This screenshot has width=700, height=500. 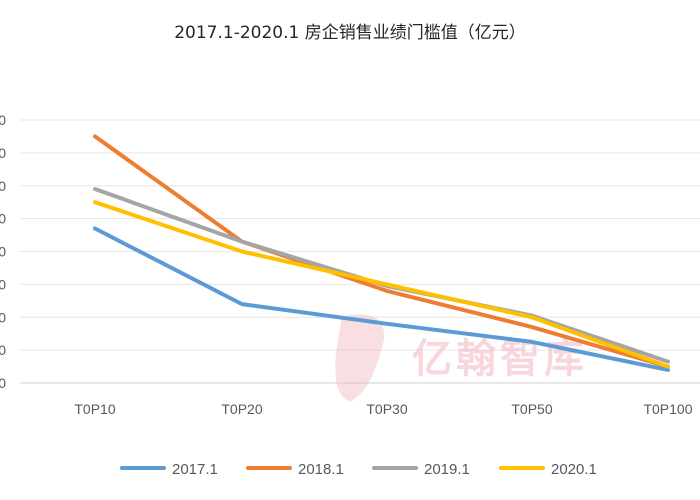 I want to click on x-tick-label: T0P20, so click(x=241, y=409).